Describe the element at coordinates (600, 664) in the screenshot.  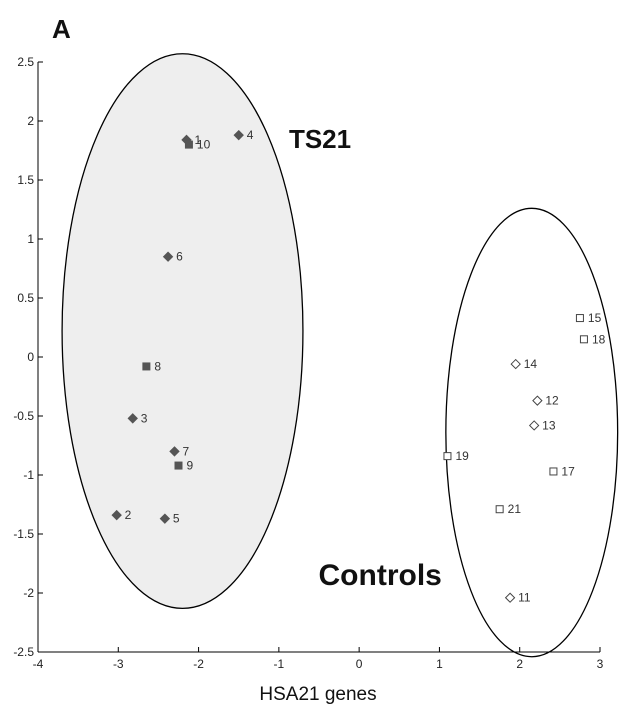
I see `x-tick-label: 3` at that location.